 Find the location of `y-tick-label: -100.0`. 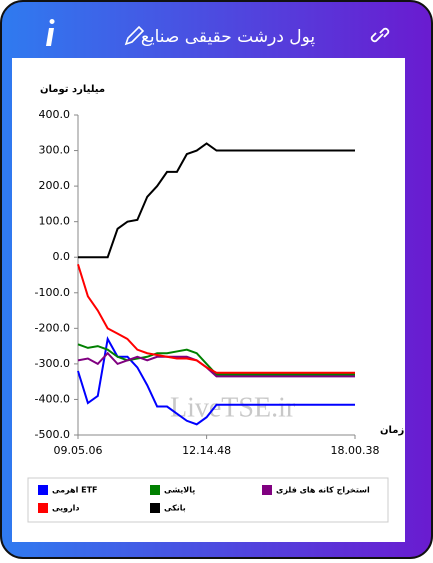

y-tick-label: -100.0 is located at coordinates (52, 292).